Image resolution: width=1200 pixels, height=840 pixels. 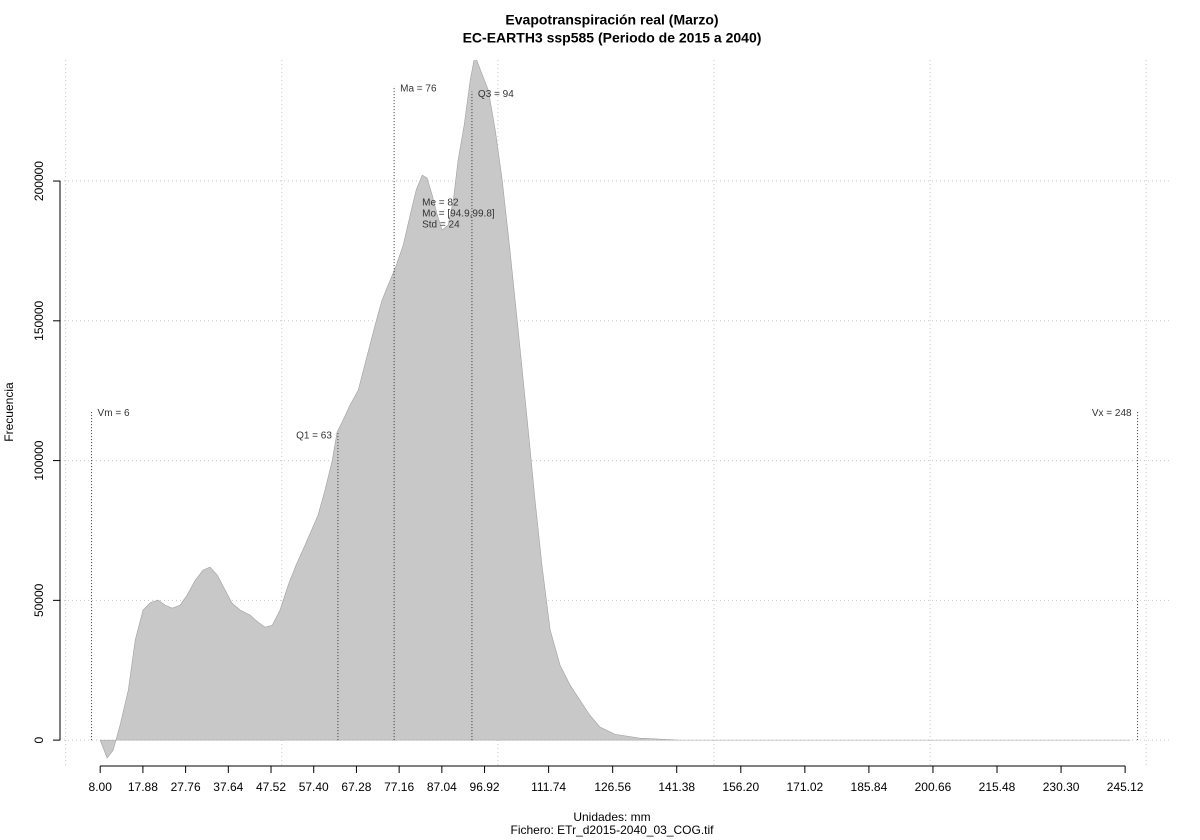 I want to click on x-tick-label: 200.66, so click(x=933, y=787).